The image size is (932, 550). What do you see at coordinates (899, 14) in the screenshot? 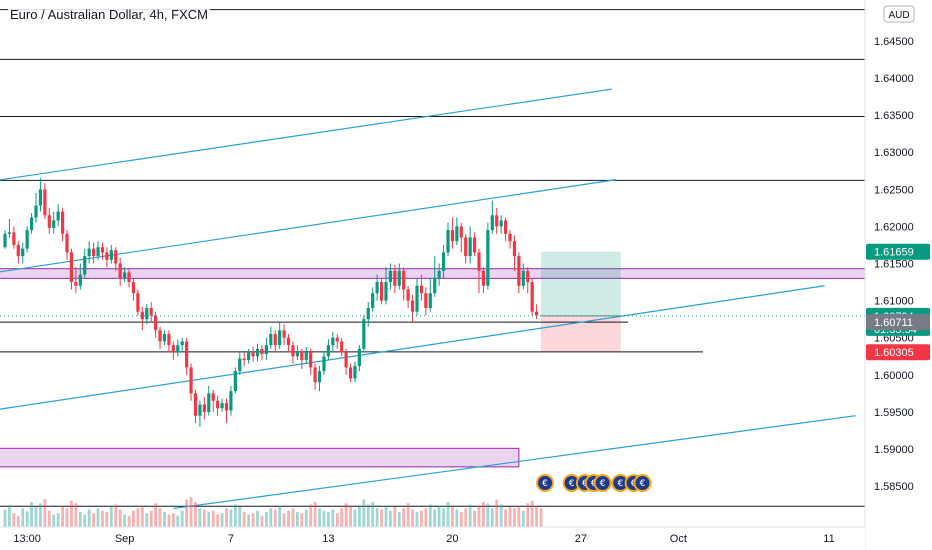
I see `currency-badge` at bounding box center [899, 14].